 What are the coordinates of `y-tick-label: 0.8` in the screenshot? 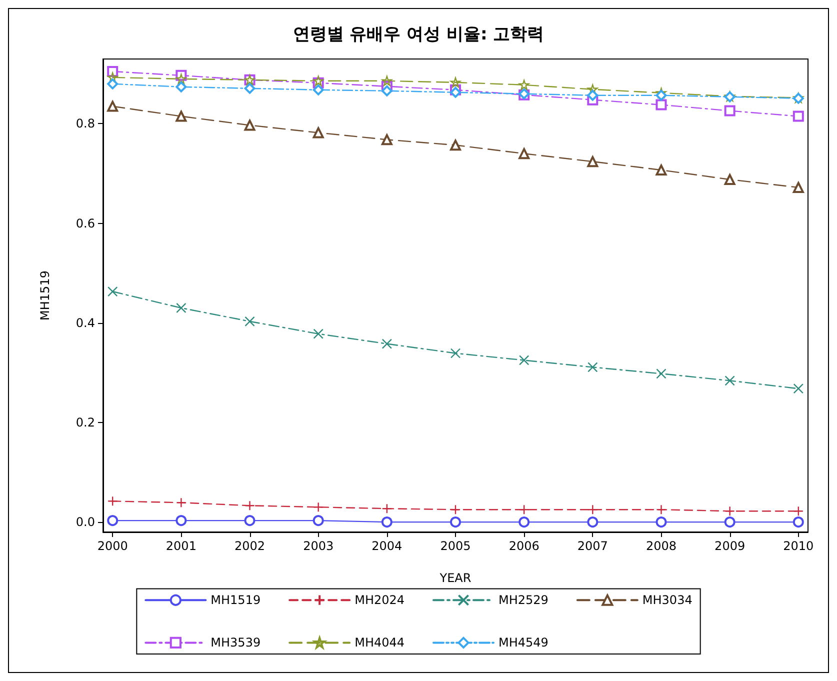 It's located at (85, 123).